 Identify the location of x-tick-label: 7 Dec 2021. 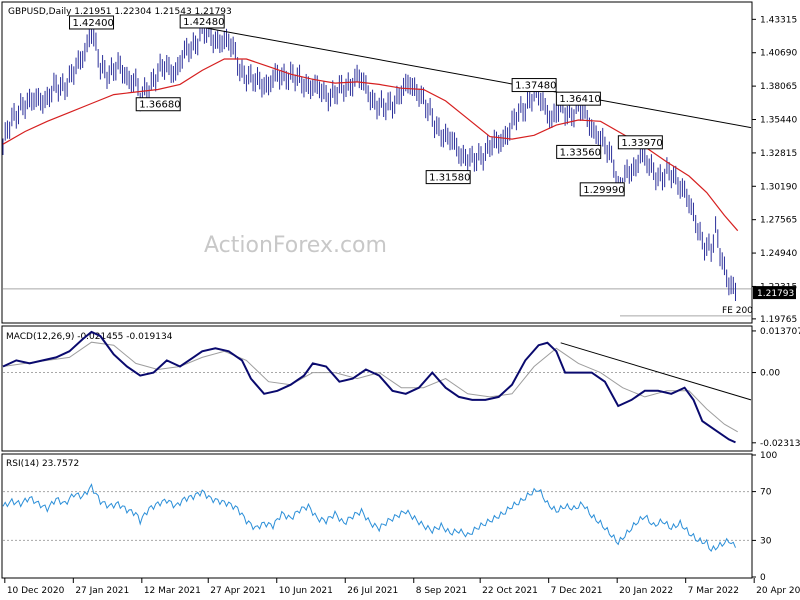
(577, 591).